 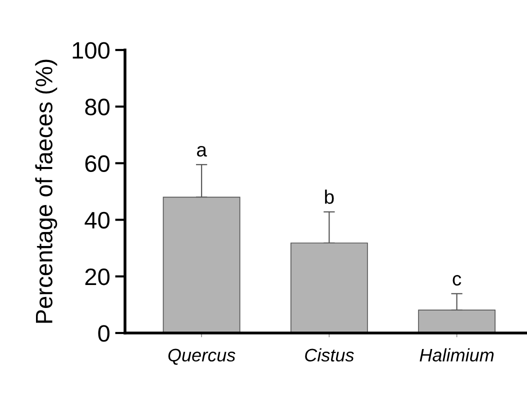 What do you see at coordinates (457, 280) in the screenshot?
I see `annotation: c` at bounding box center [457, 280].